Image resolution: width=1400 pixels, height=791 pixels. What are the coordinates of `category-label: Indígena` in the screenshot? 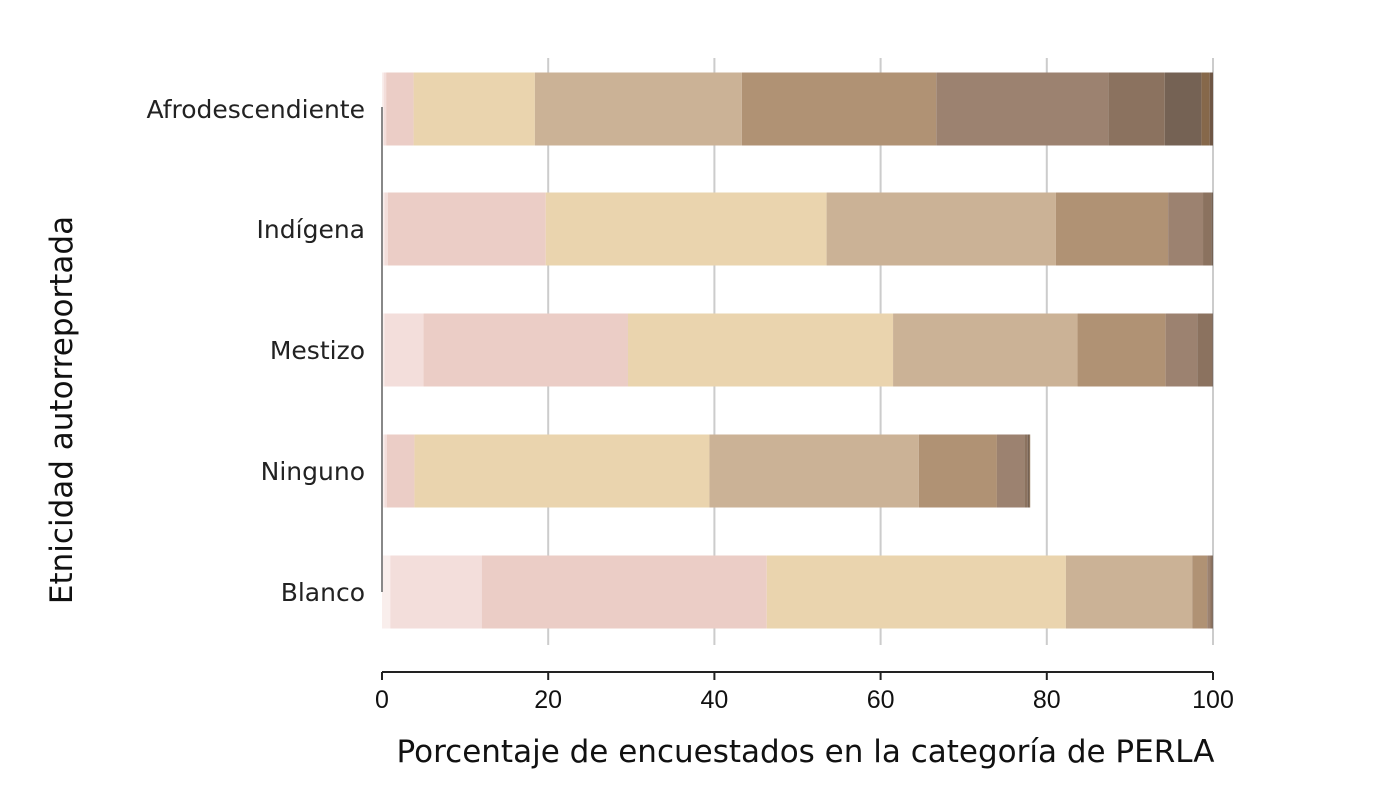 It's located at (311, 229).